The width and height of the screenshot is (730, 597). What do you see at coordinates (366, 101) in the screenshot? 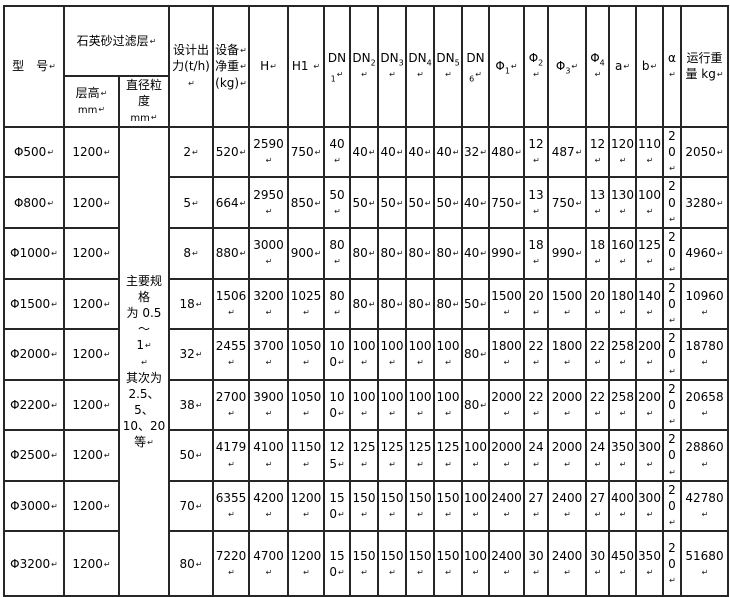
I see `header-row-2: 层高↵ mm↵ 直径粒度 mm↵` at bounding box center [366, 101].